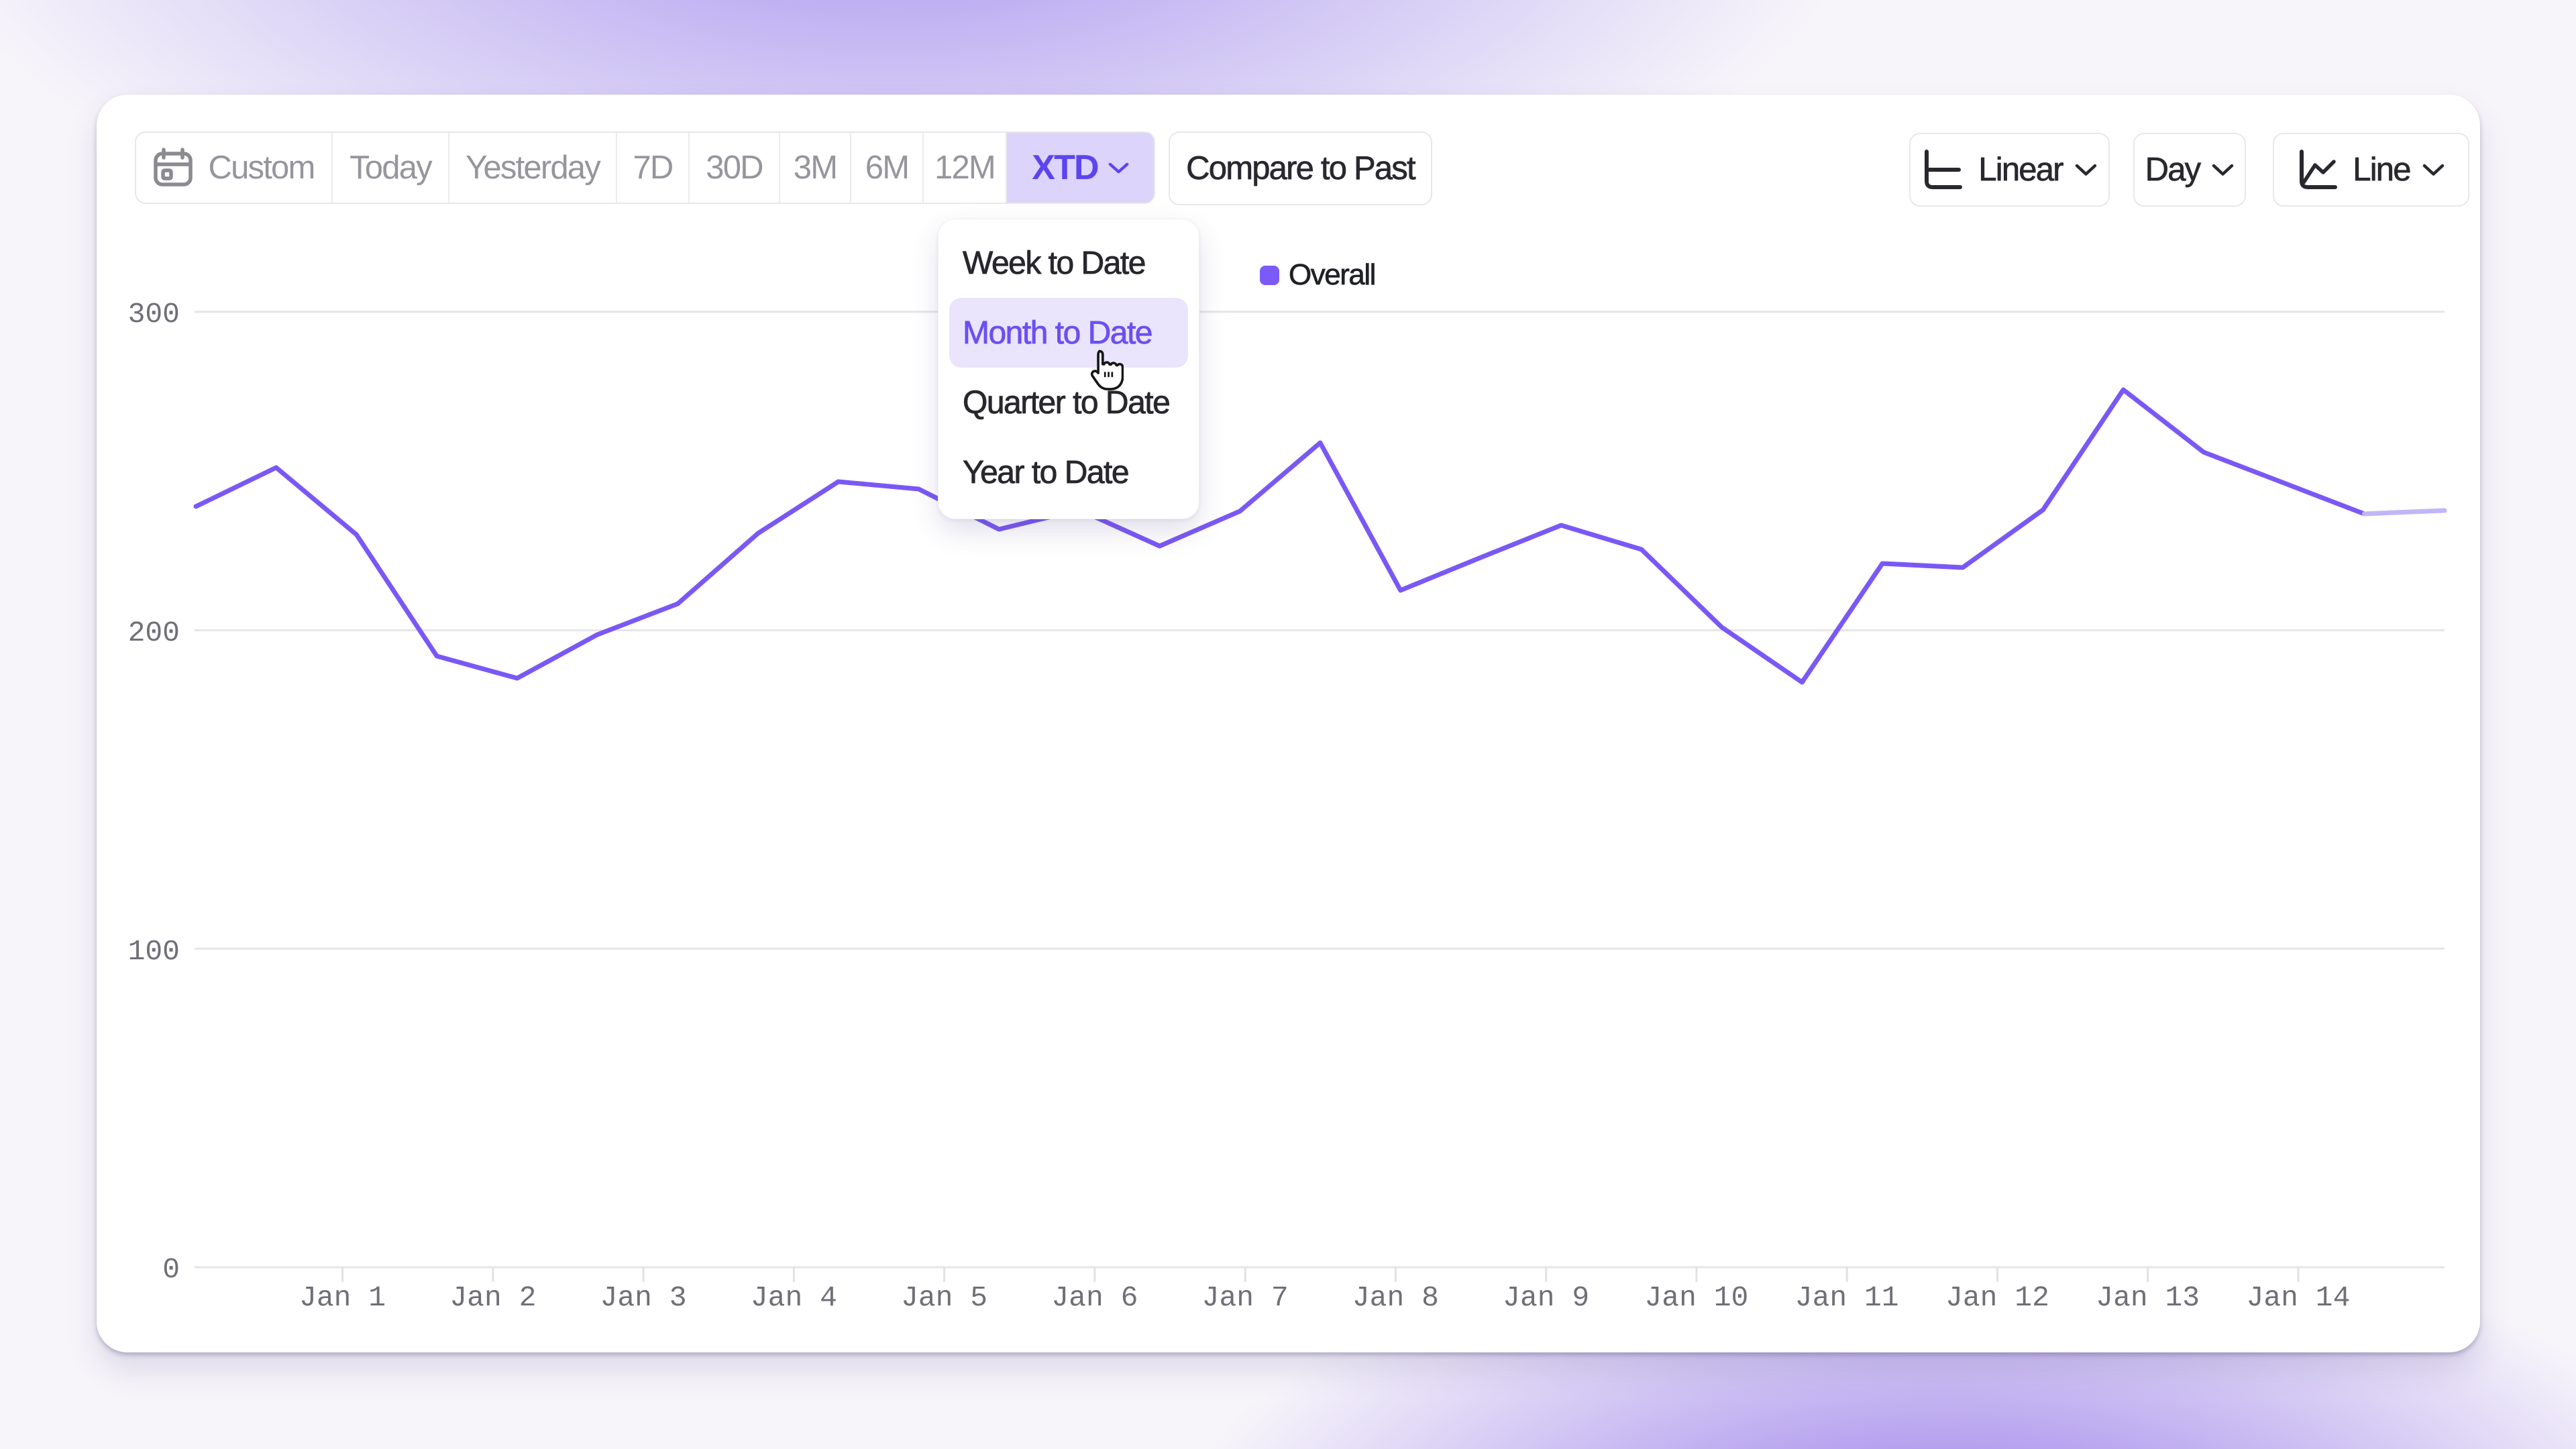  I want to click on svg-text: Jan 5, so click(944, 1297).